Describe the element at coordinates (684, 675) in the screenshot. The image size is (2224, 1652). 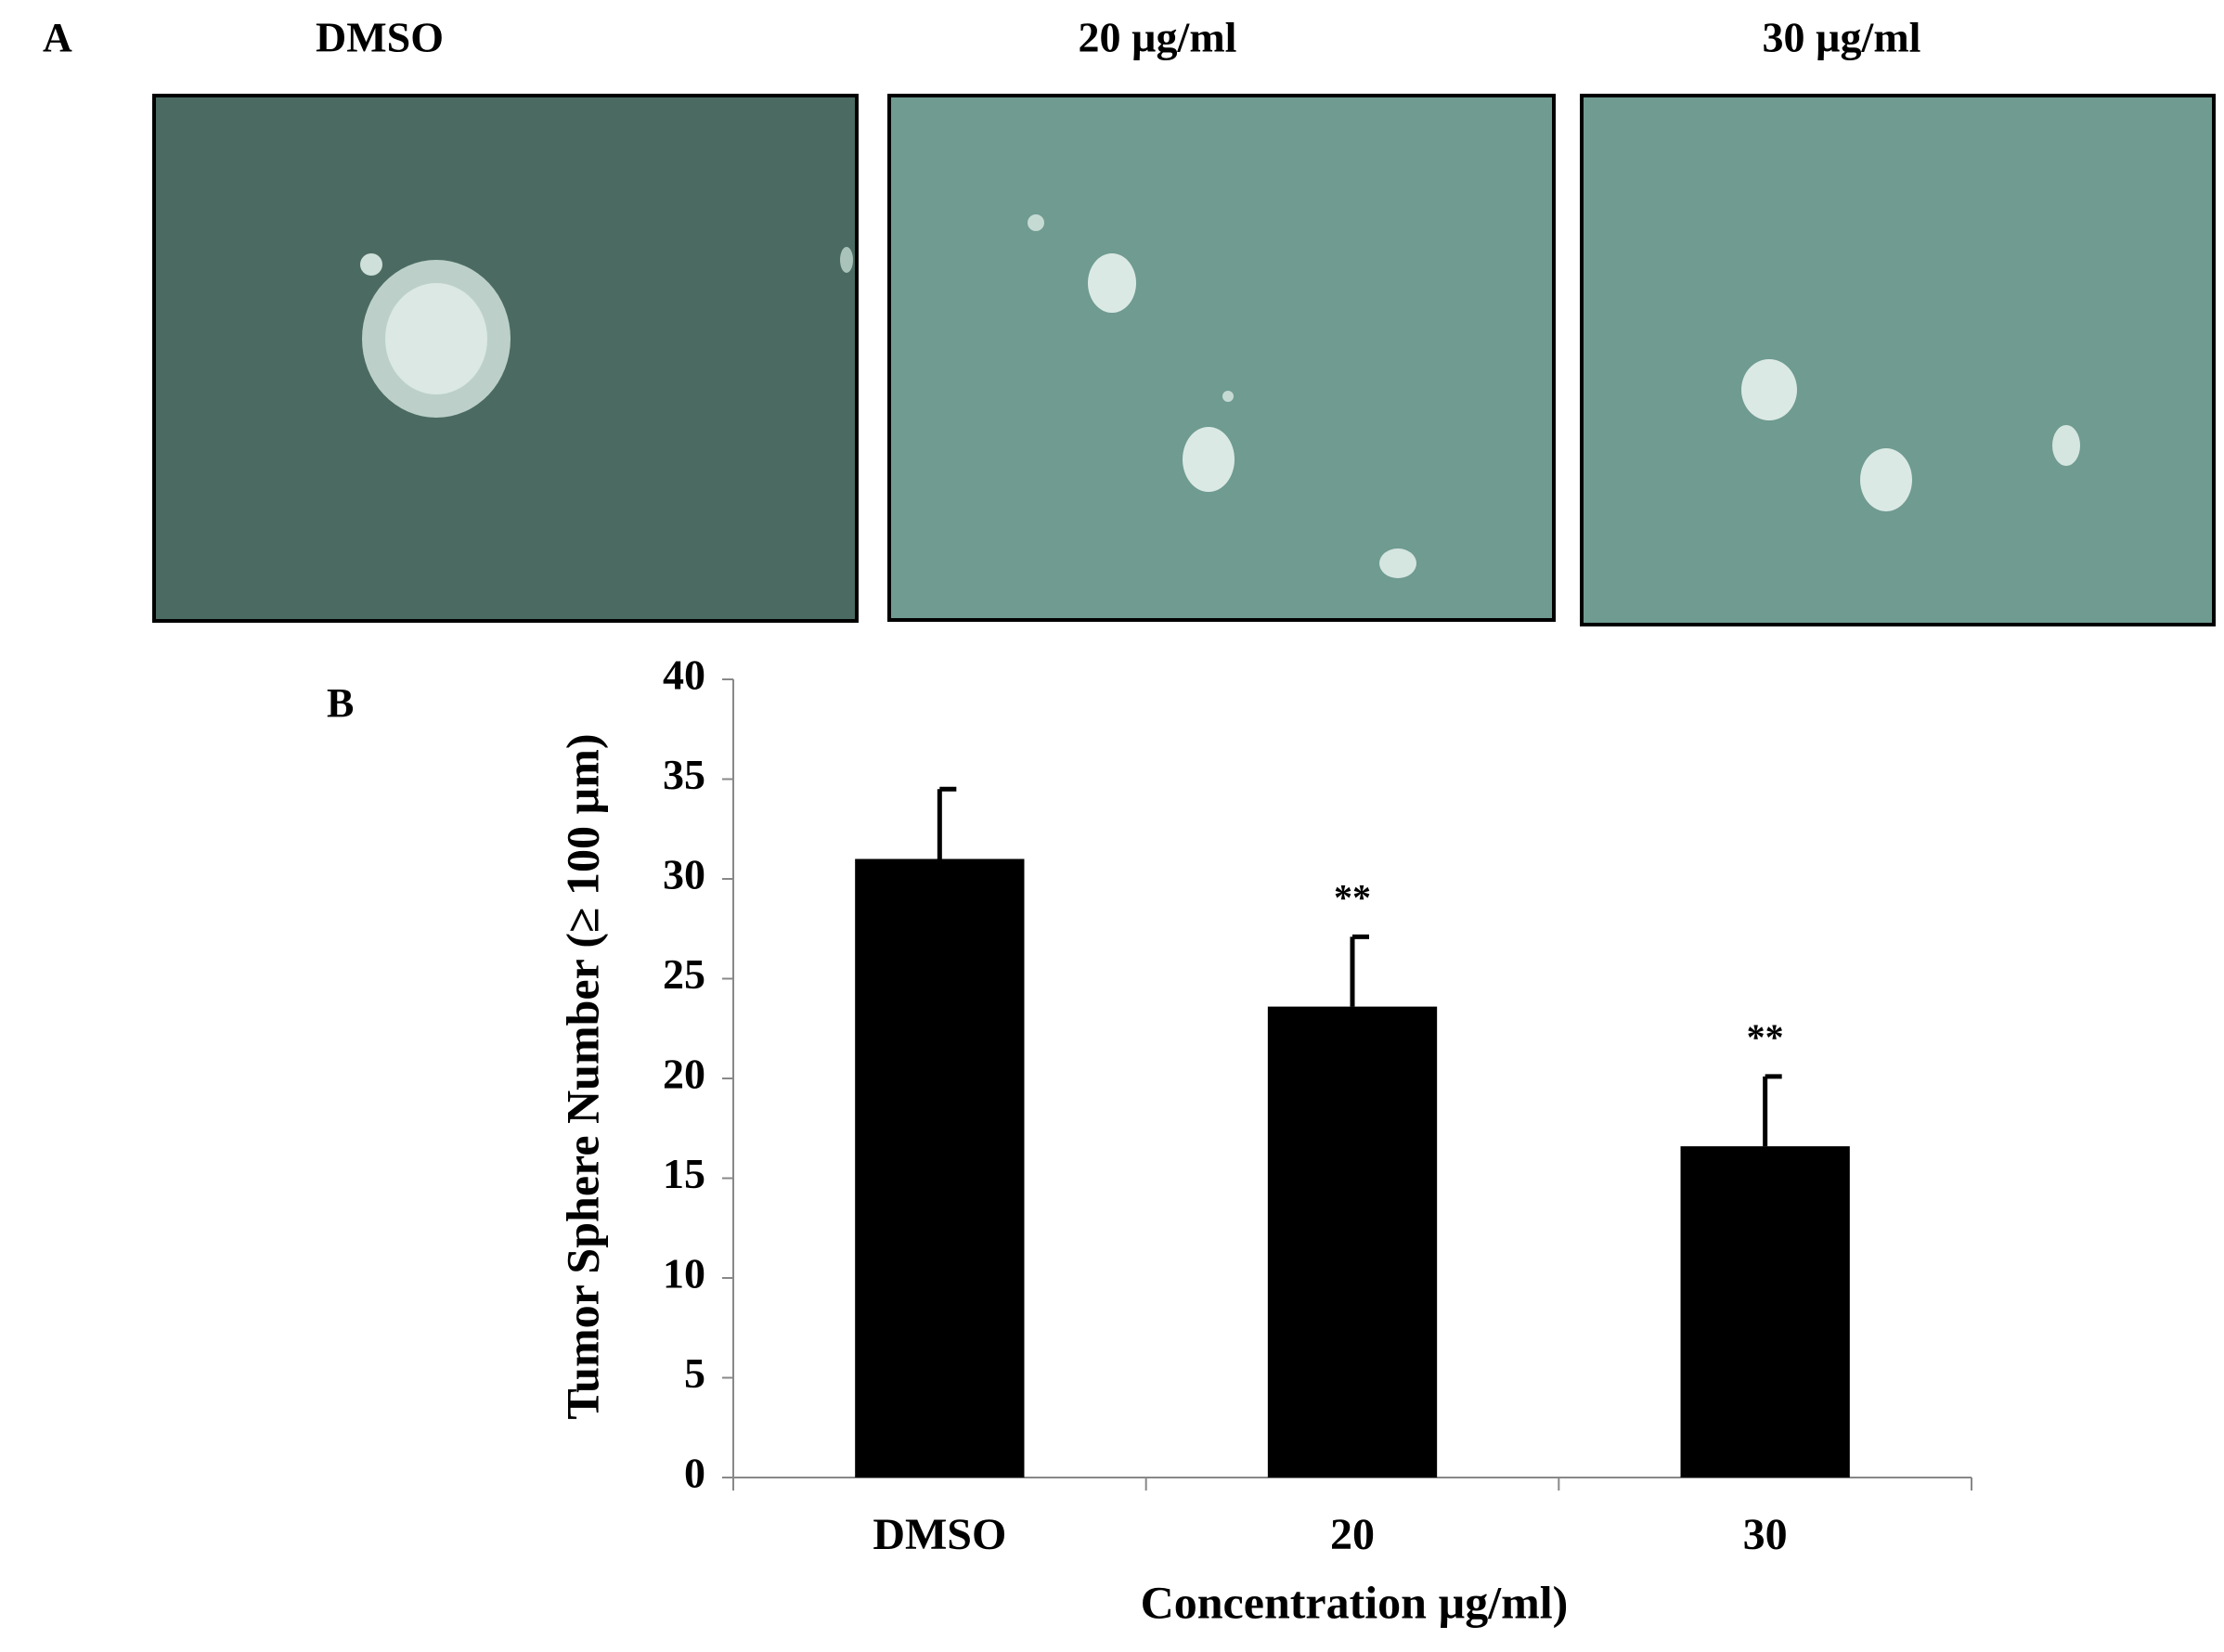
I see `y-tick-label: 40` at that location.